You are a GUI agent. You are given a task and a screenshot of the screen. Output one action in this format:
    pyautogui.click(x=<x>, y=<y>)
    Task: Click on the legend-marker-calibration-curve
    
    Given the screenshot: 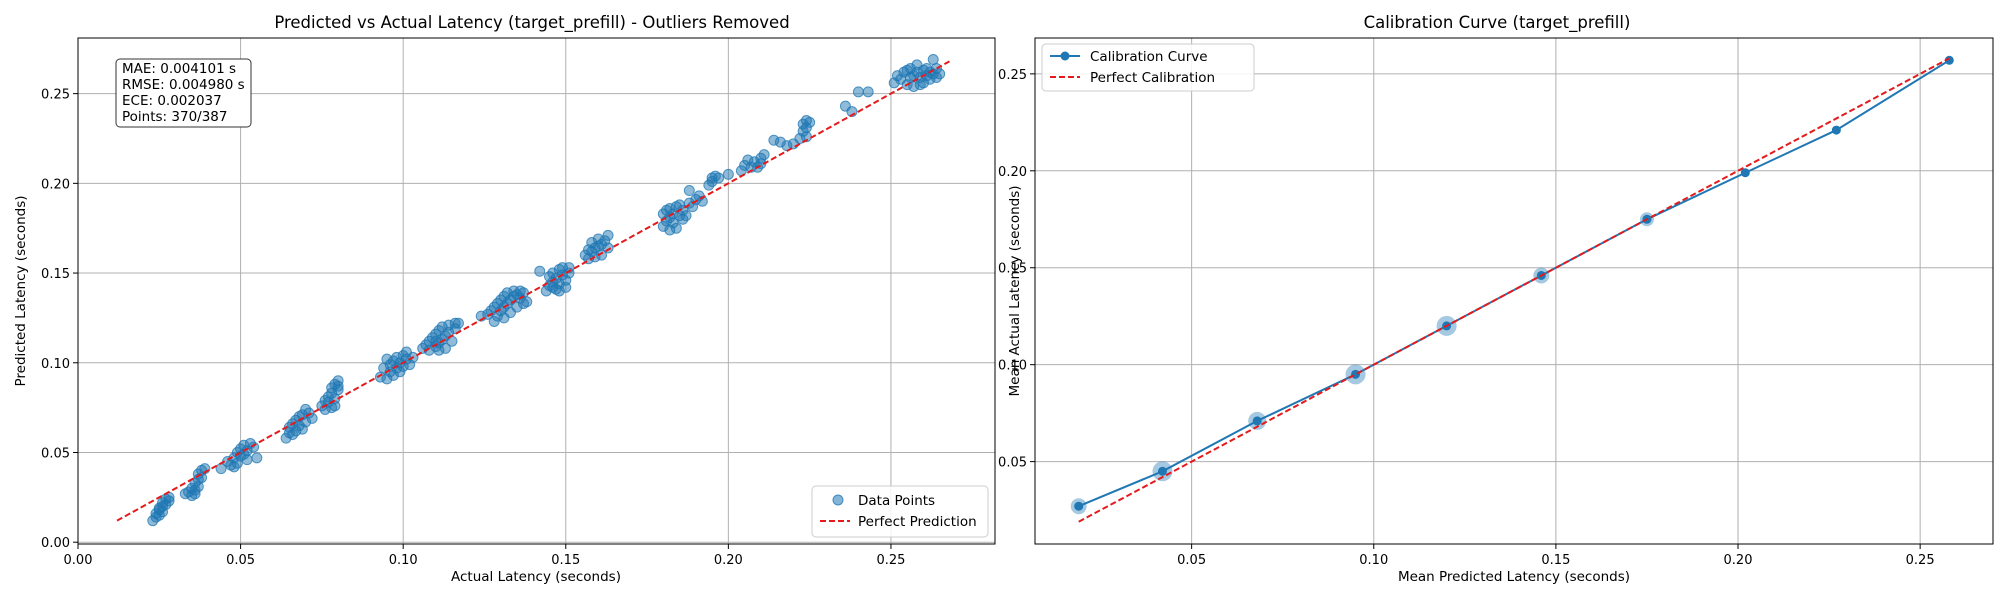 What is the action you would take?
    pyautogui.click(x=1065, y=56)
    